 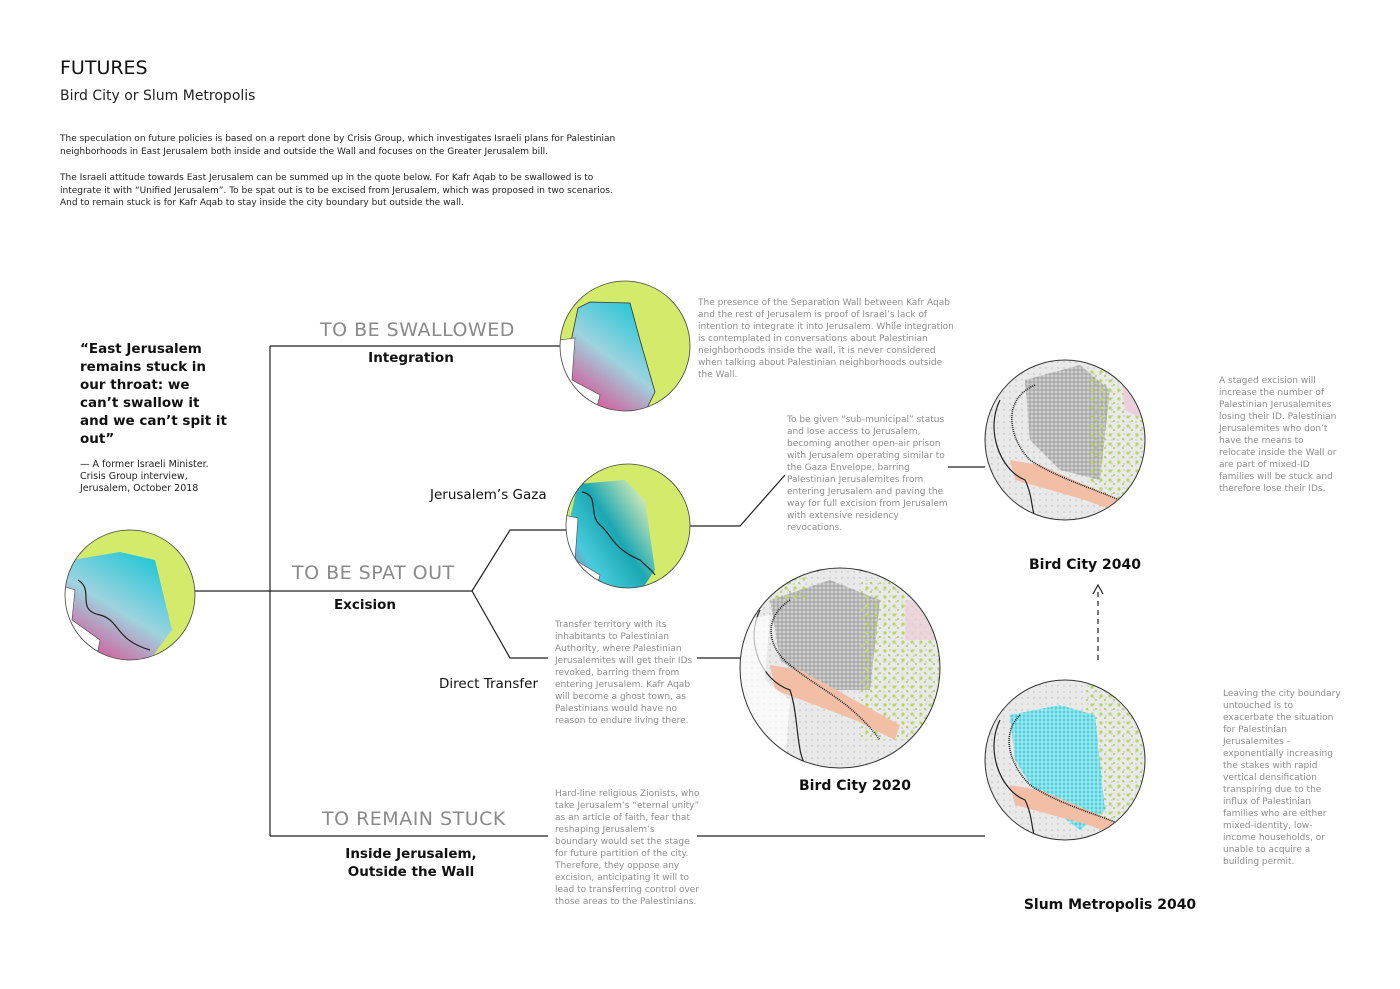 What do you see at coordinates (414, 819) in the screenshot?
I see `branch-label-remain-stuck: TO REMAIN STUCK` at bounding box center [414, 819].